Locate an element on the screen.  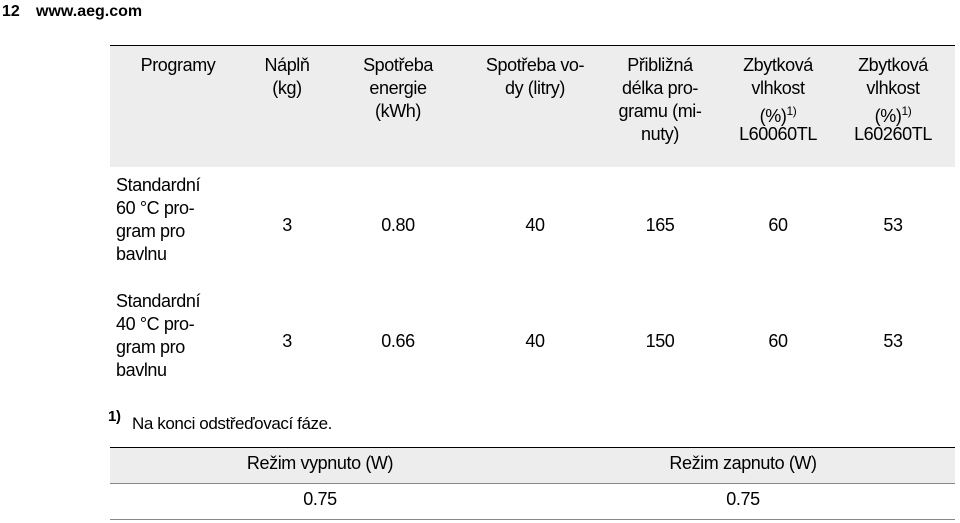
column-header: L60260TL is located at coordinates (893, 134).